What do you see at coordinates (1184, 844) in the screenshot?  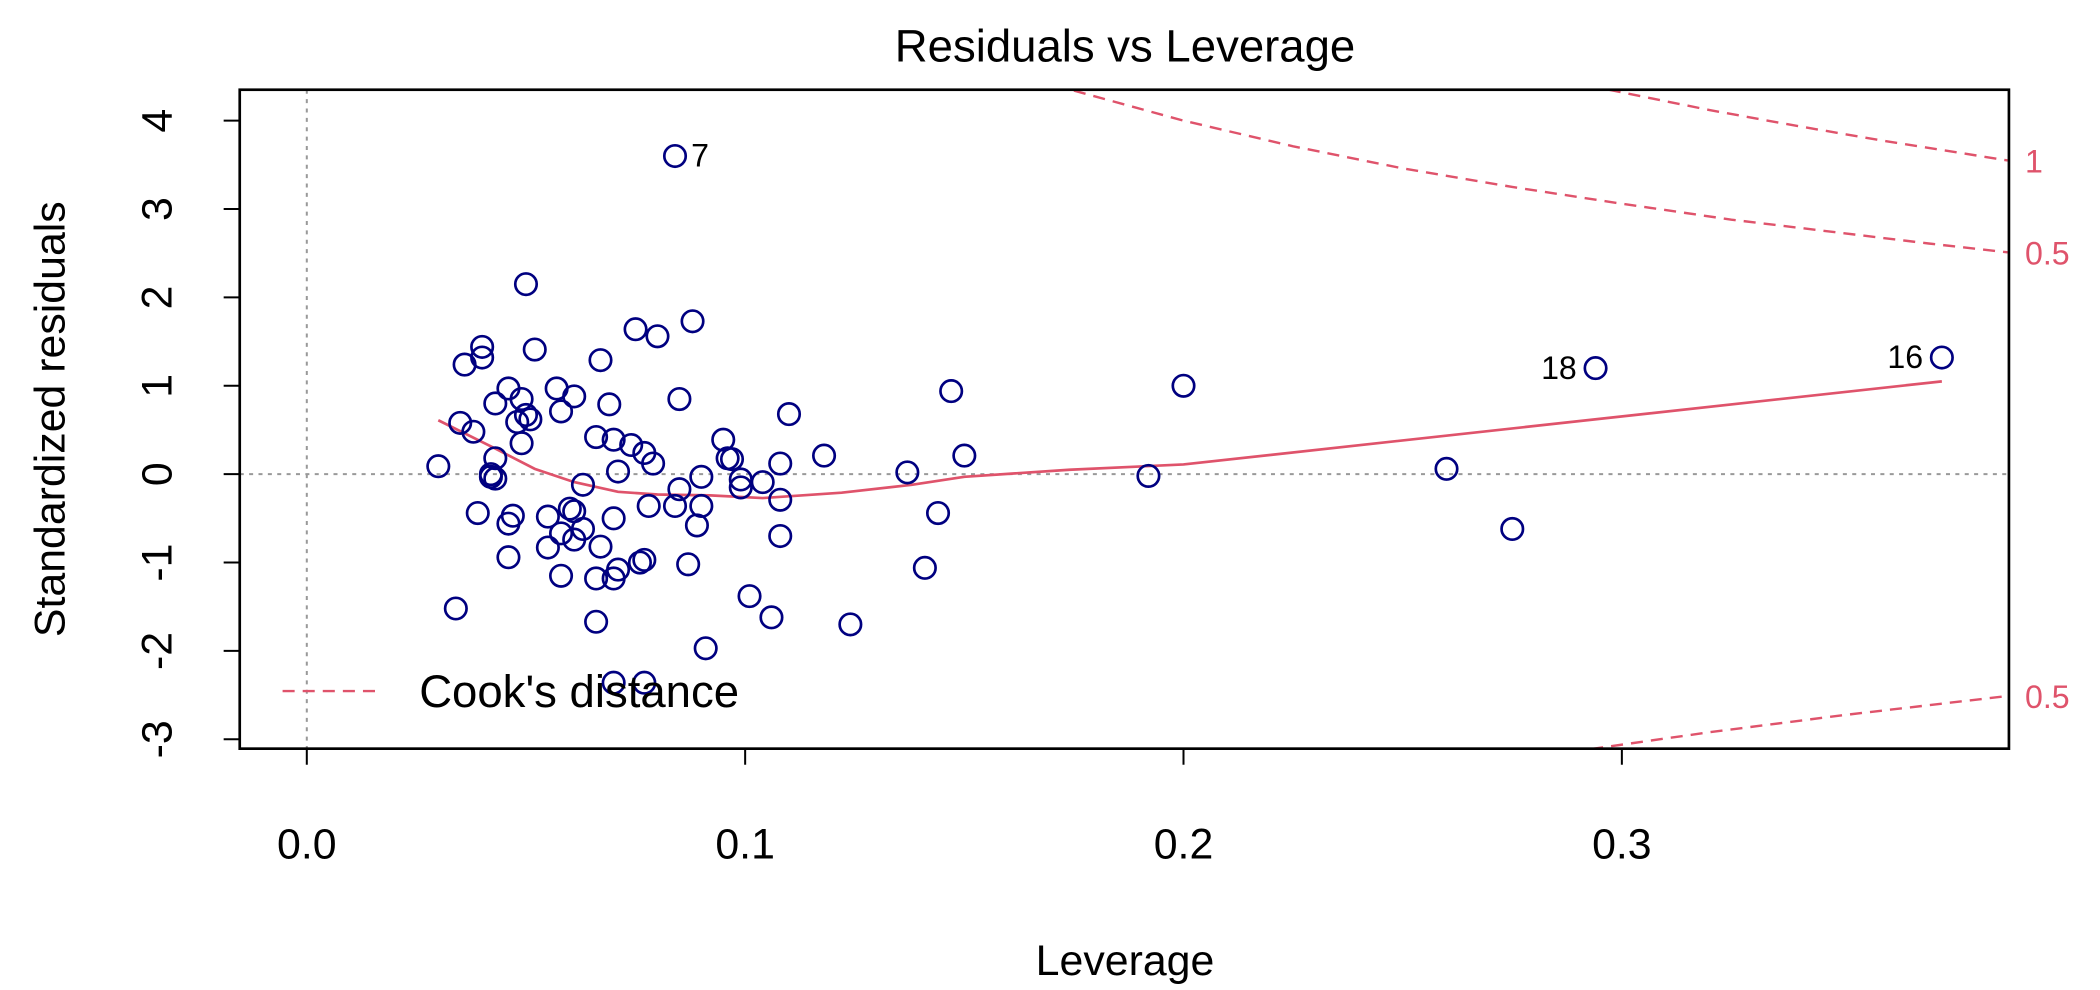 I see `x-tick-label: 0.2` at bounding box center [1184, 844].